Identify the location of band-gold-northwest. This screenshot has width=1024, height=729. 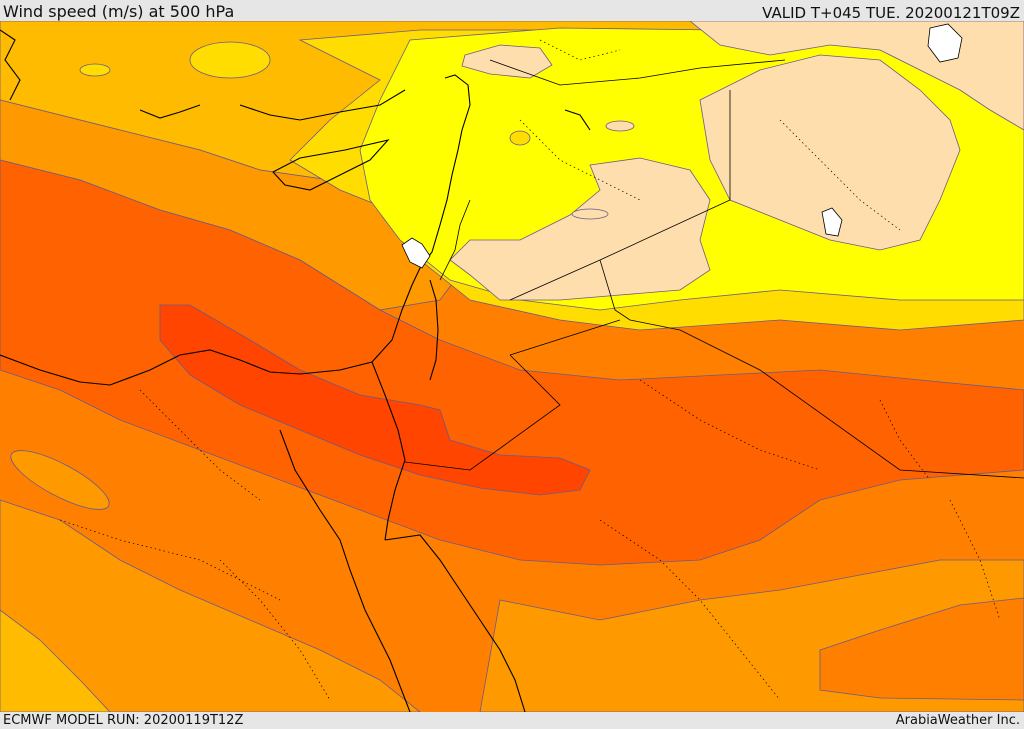
(230, 60).